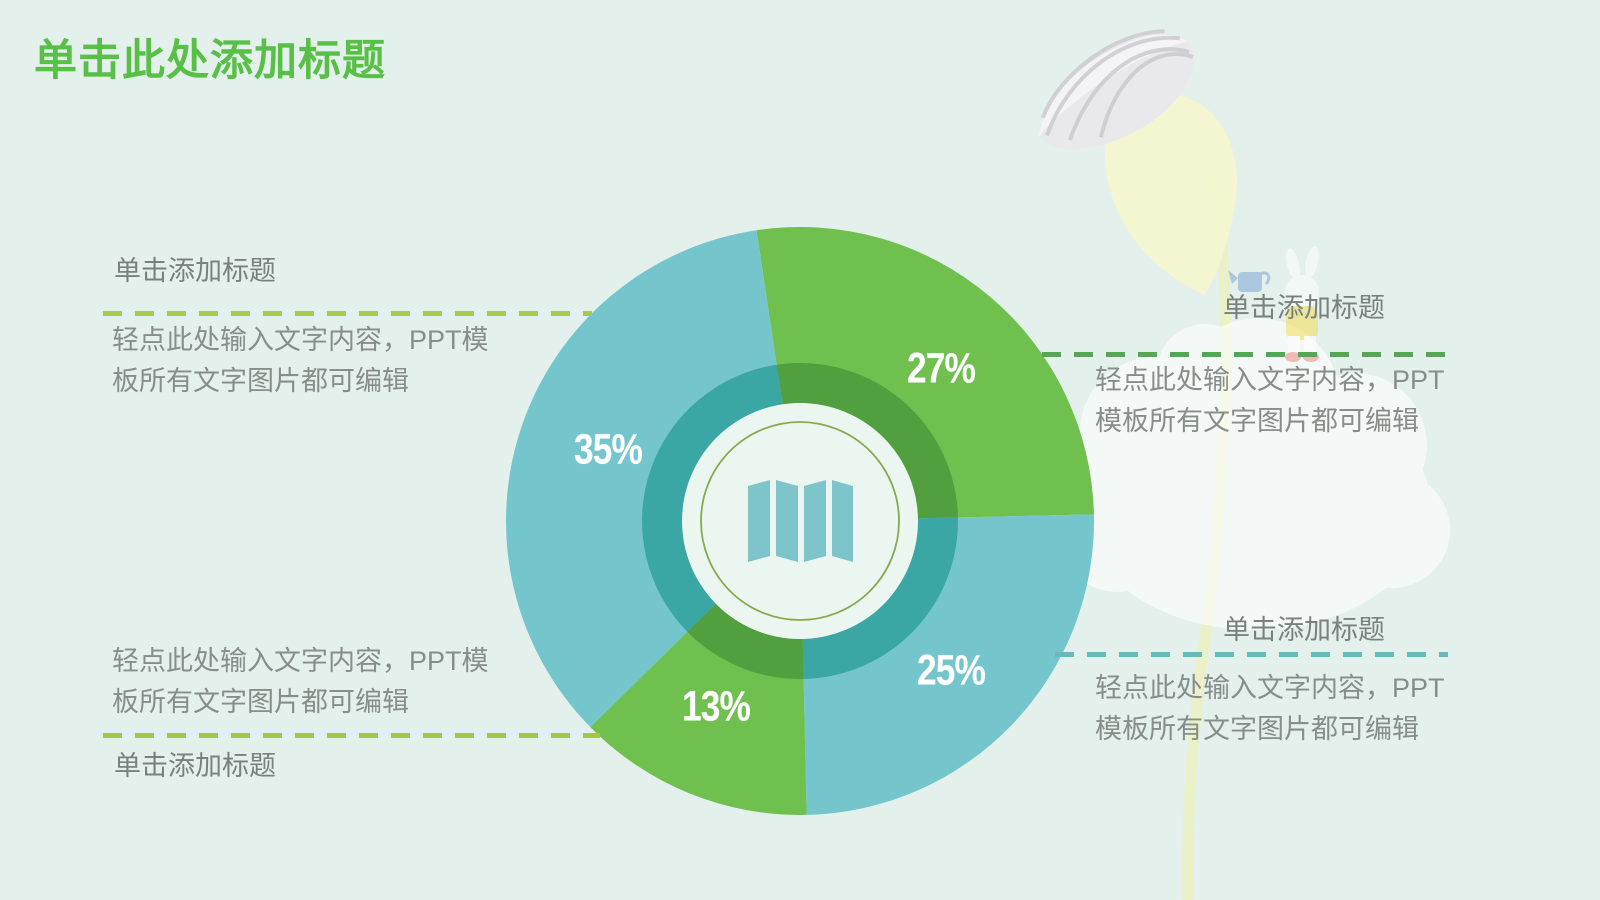 This screenshot has height=900, width=1600. What do you see at coordinates (1251, 654) in the screenshot?
I see `dash-line-right-bottom` at bounding box center [1251, 654].